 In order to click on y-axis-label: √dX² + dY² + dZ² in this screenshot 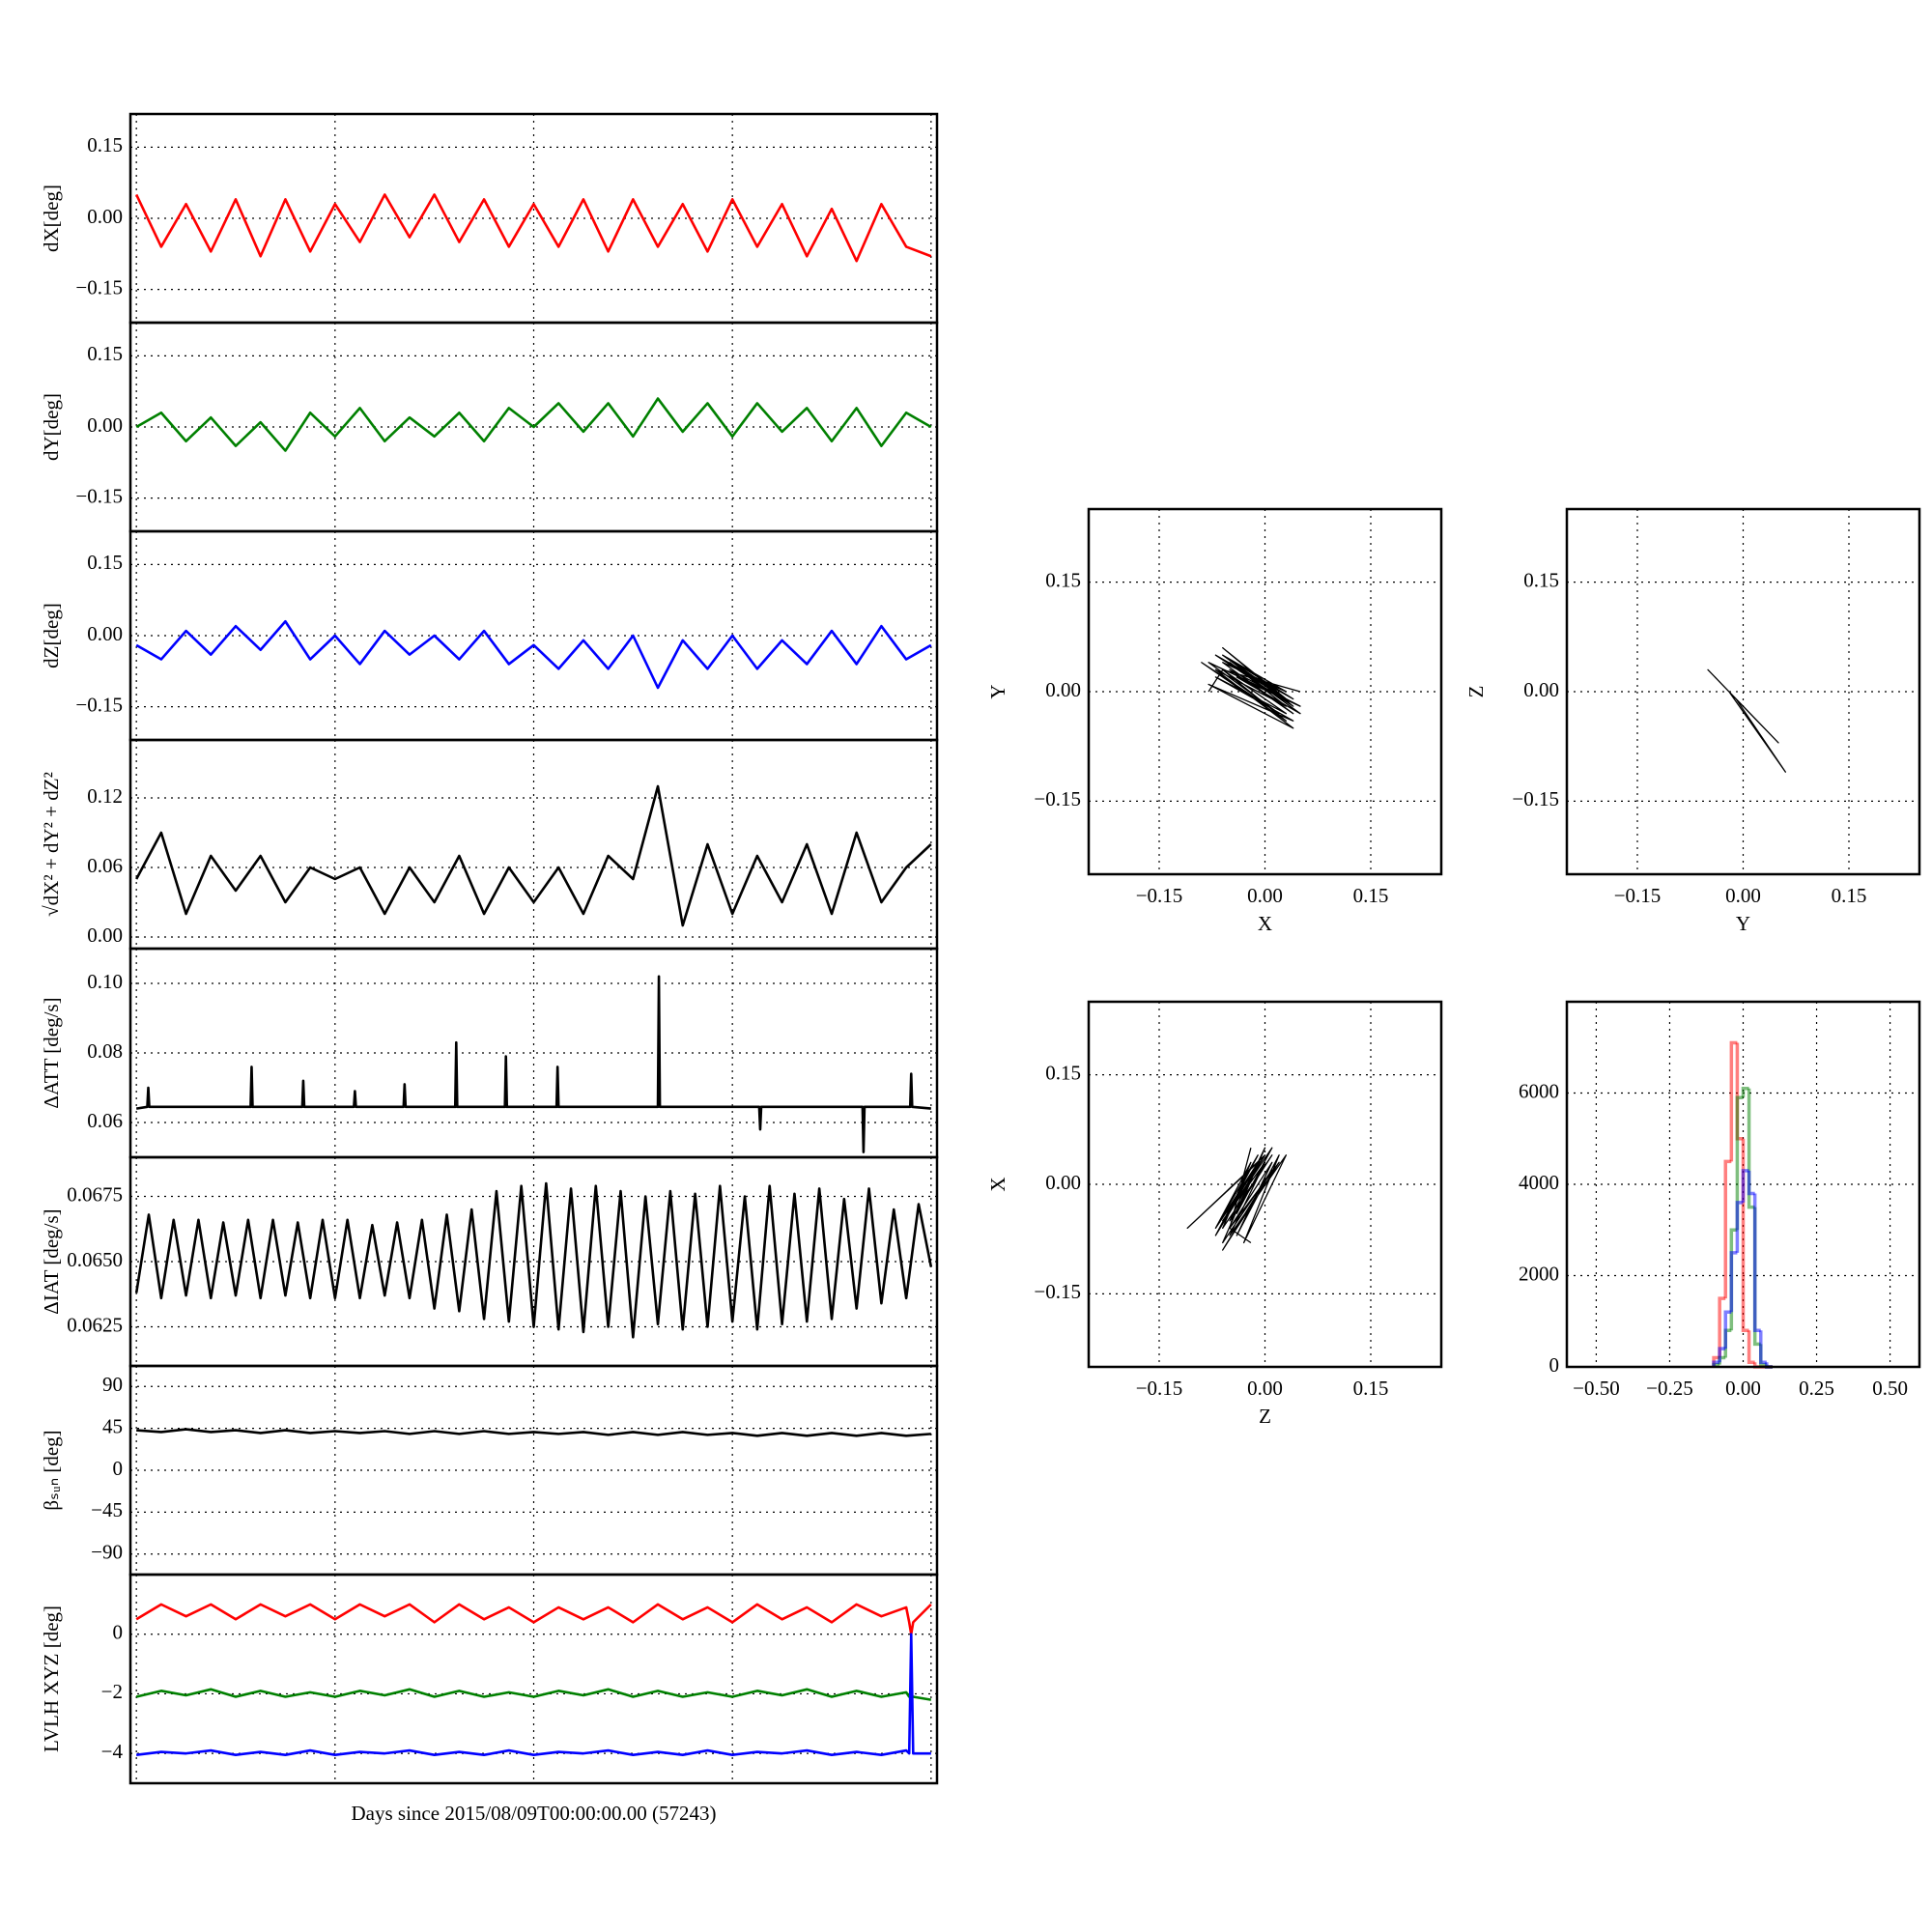, I will do `click(51, 844)`.